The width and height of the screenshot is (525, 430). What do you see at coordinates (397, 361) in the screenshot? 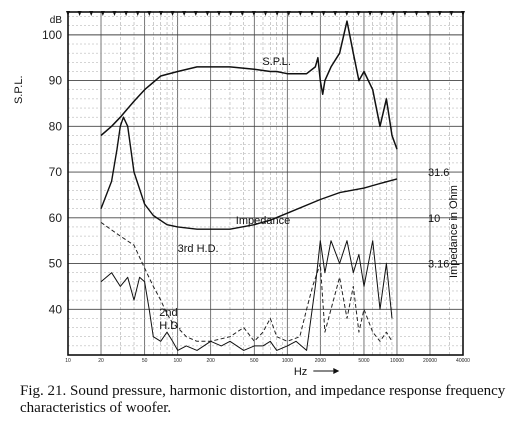
I see `x-tick-label: 10000` at bounding box center [397, 361].